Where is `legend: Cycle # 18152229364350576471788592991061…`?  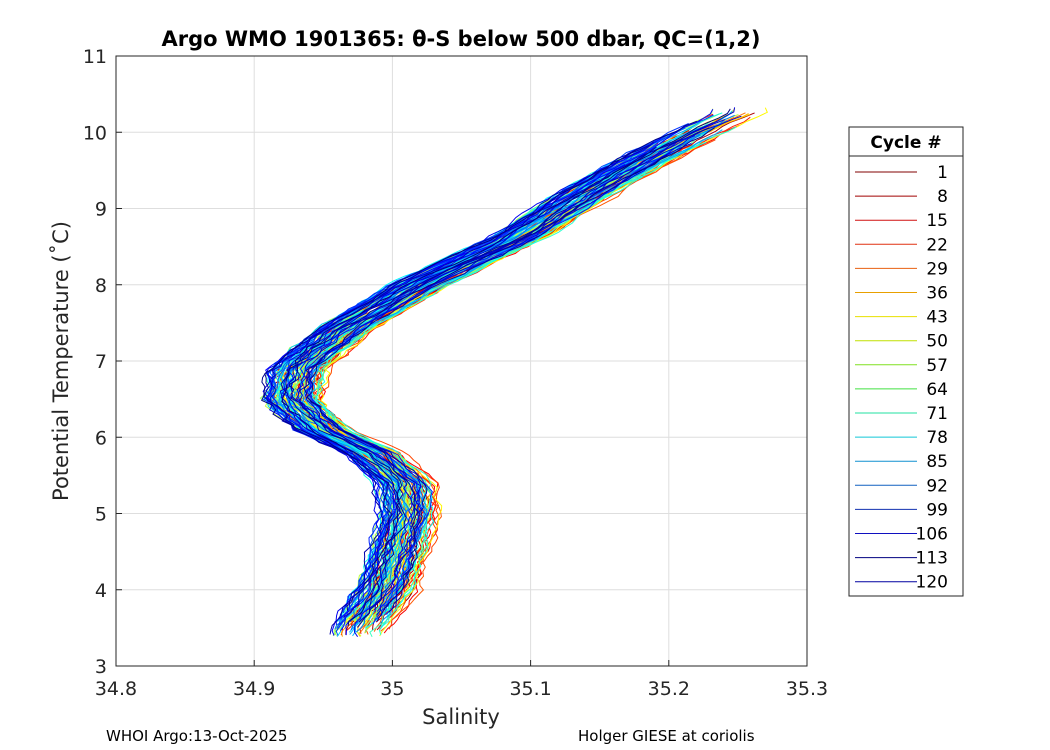
legend: Cycle # 18152229364350576471788592991061… is located at coordinates (906, 361).